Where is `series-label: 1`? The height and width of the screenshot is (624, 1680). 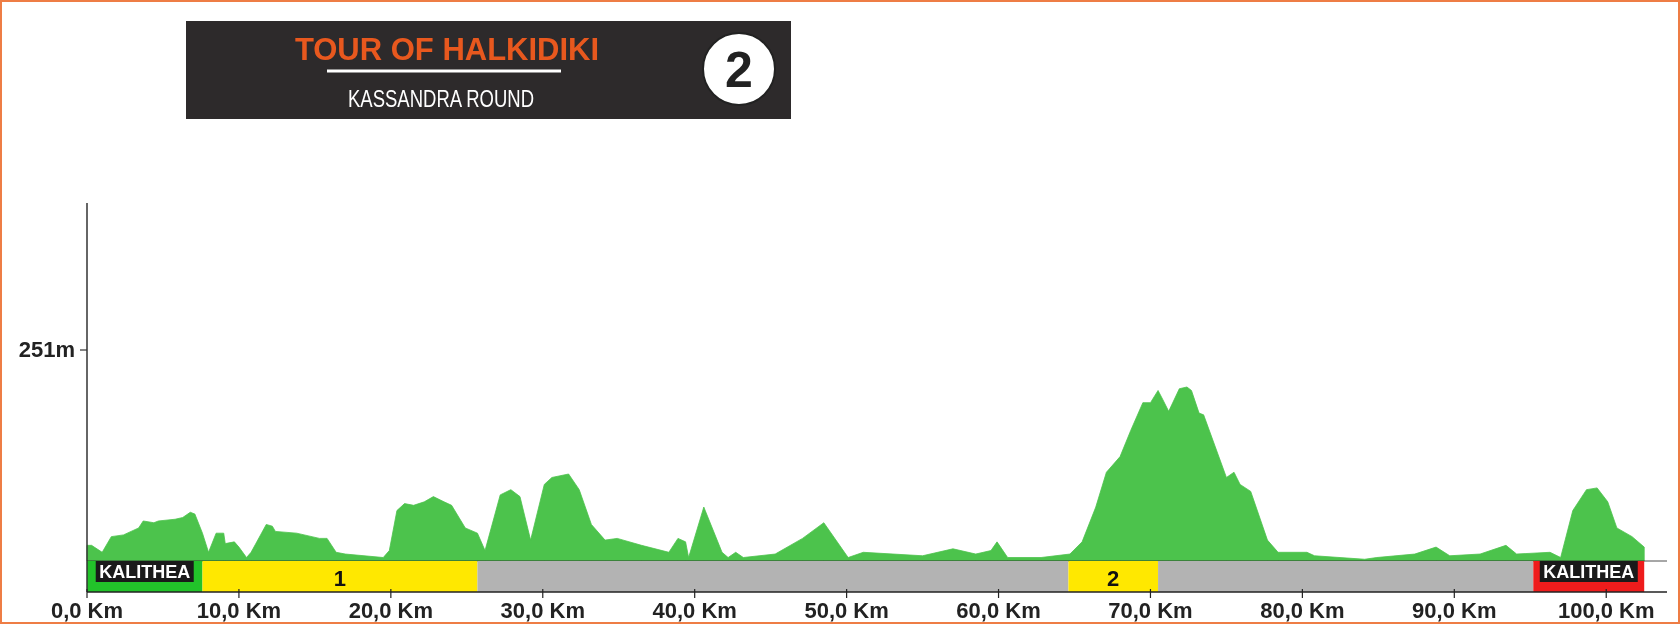
series-label: 1 is located at coordinates (340, 578).